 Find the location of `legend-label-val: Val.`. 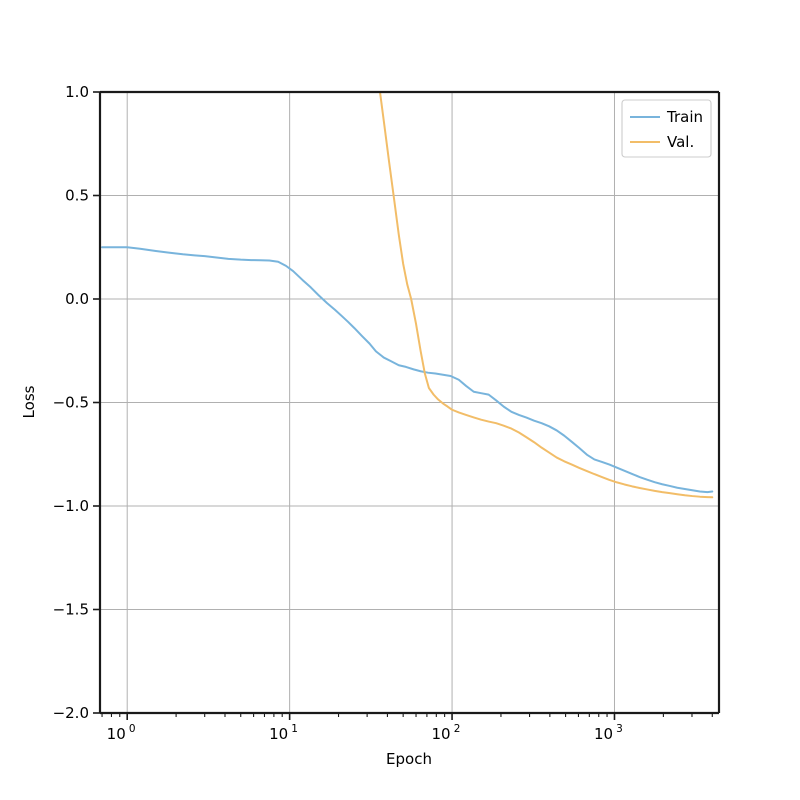

legend-label-val: Val. is located at coordinates (680, 142).